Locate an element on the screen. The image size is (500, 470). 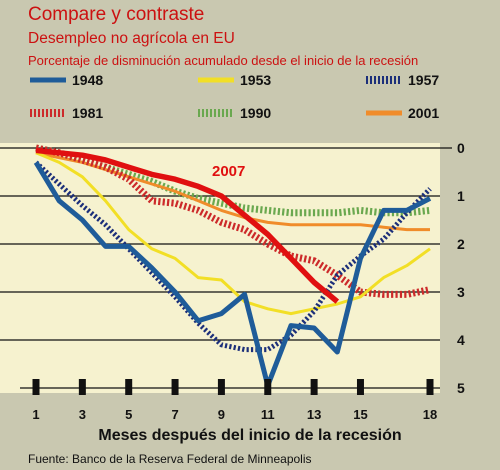
legend-label-1953: 1953 is located at coordinates (255, 80).